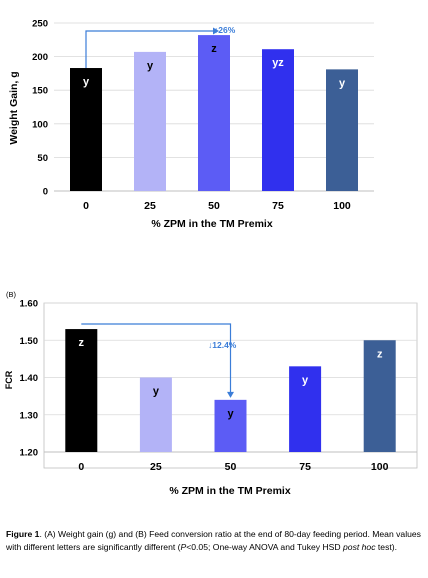  Describe the element at coordinates (40, 91) in the screenshot. I see `y-tick-label: 150` at that location.